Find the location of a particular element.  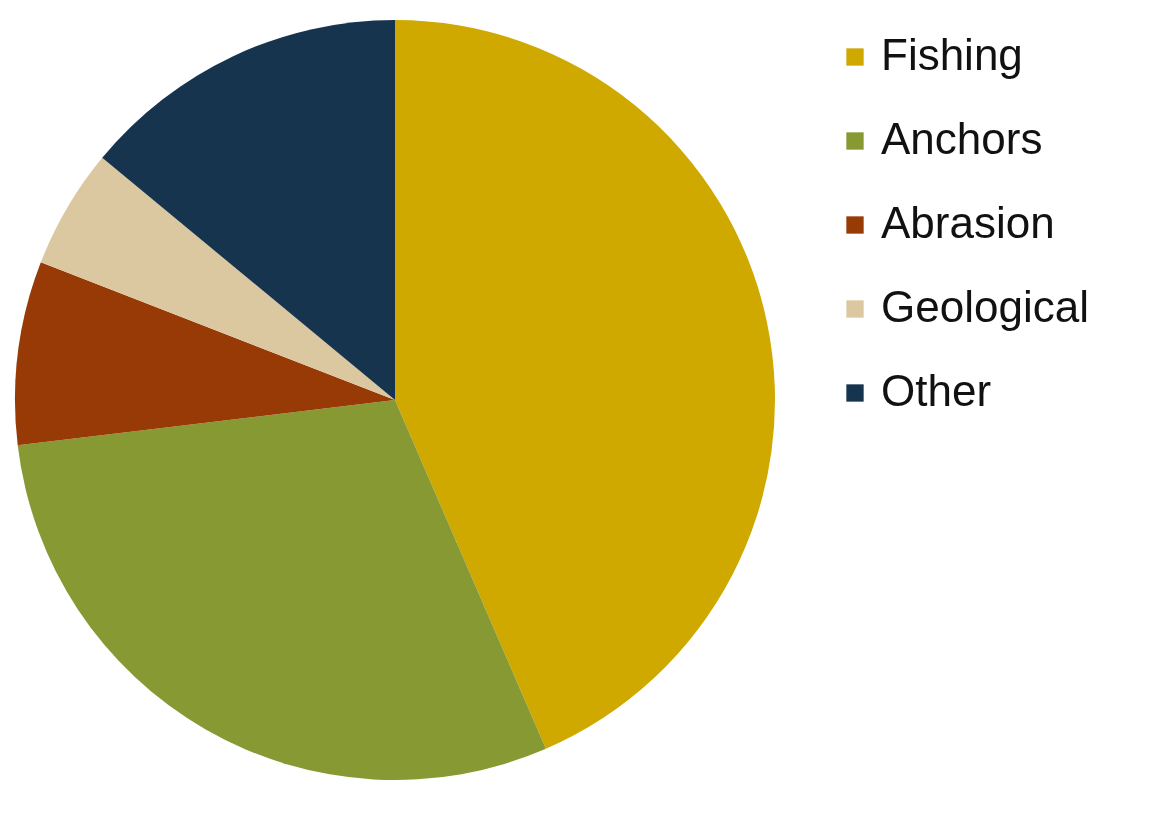

legend-label: Abrasion is located at coordinates (968, 222).